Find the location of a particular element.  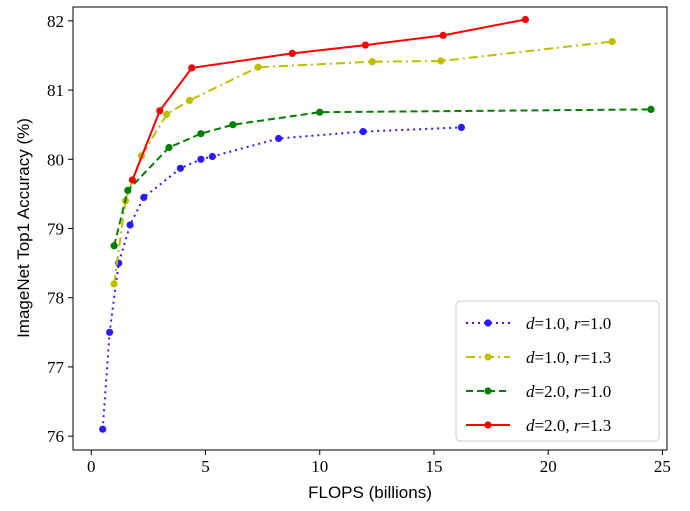

x-tick-label: 10 is located at coordinates (319, 466).